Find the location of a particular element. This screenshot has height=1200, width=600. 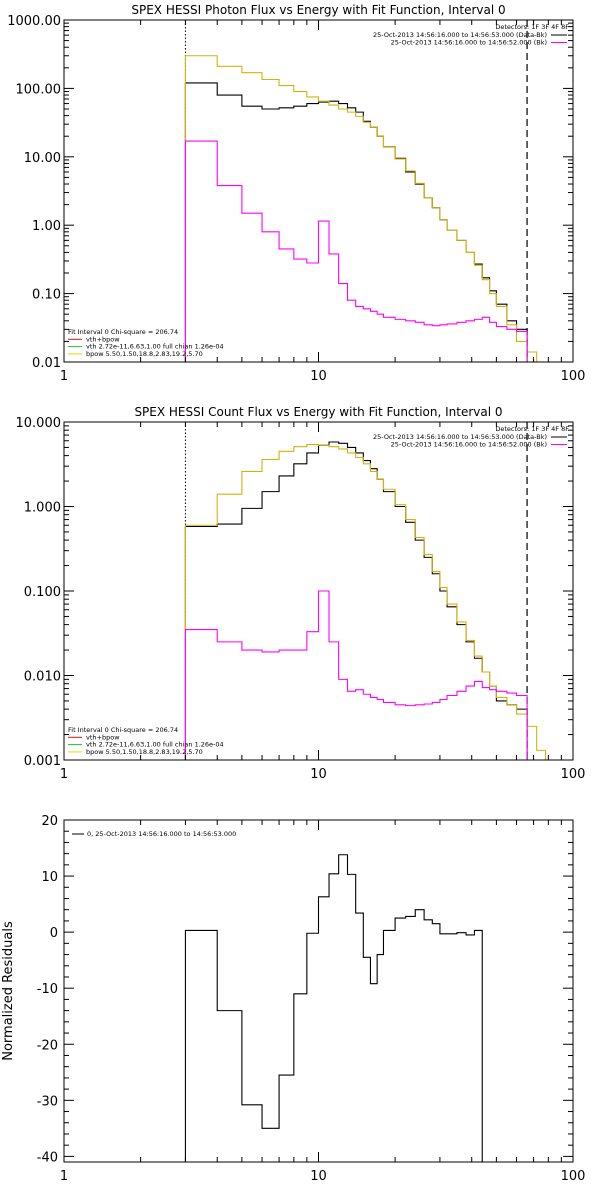

y-tick-label: 20 is located at coordinates (49, 821).